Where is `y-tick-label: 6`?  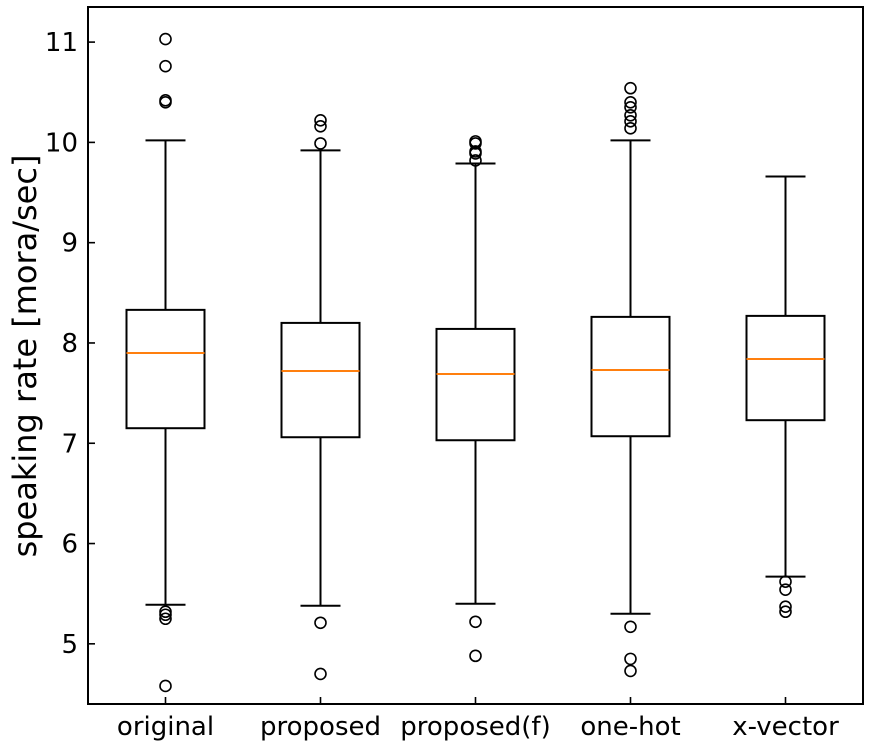 y-tick-label: 6 is located at coordinates (69, 545).